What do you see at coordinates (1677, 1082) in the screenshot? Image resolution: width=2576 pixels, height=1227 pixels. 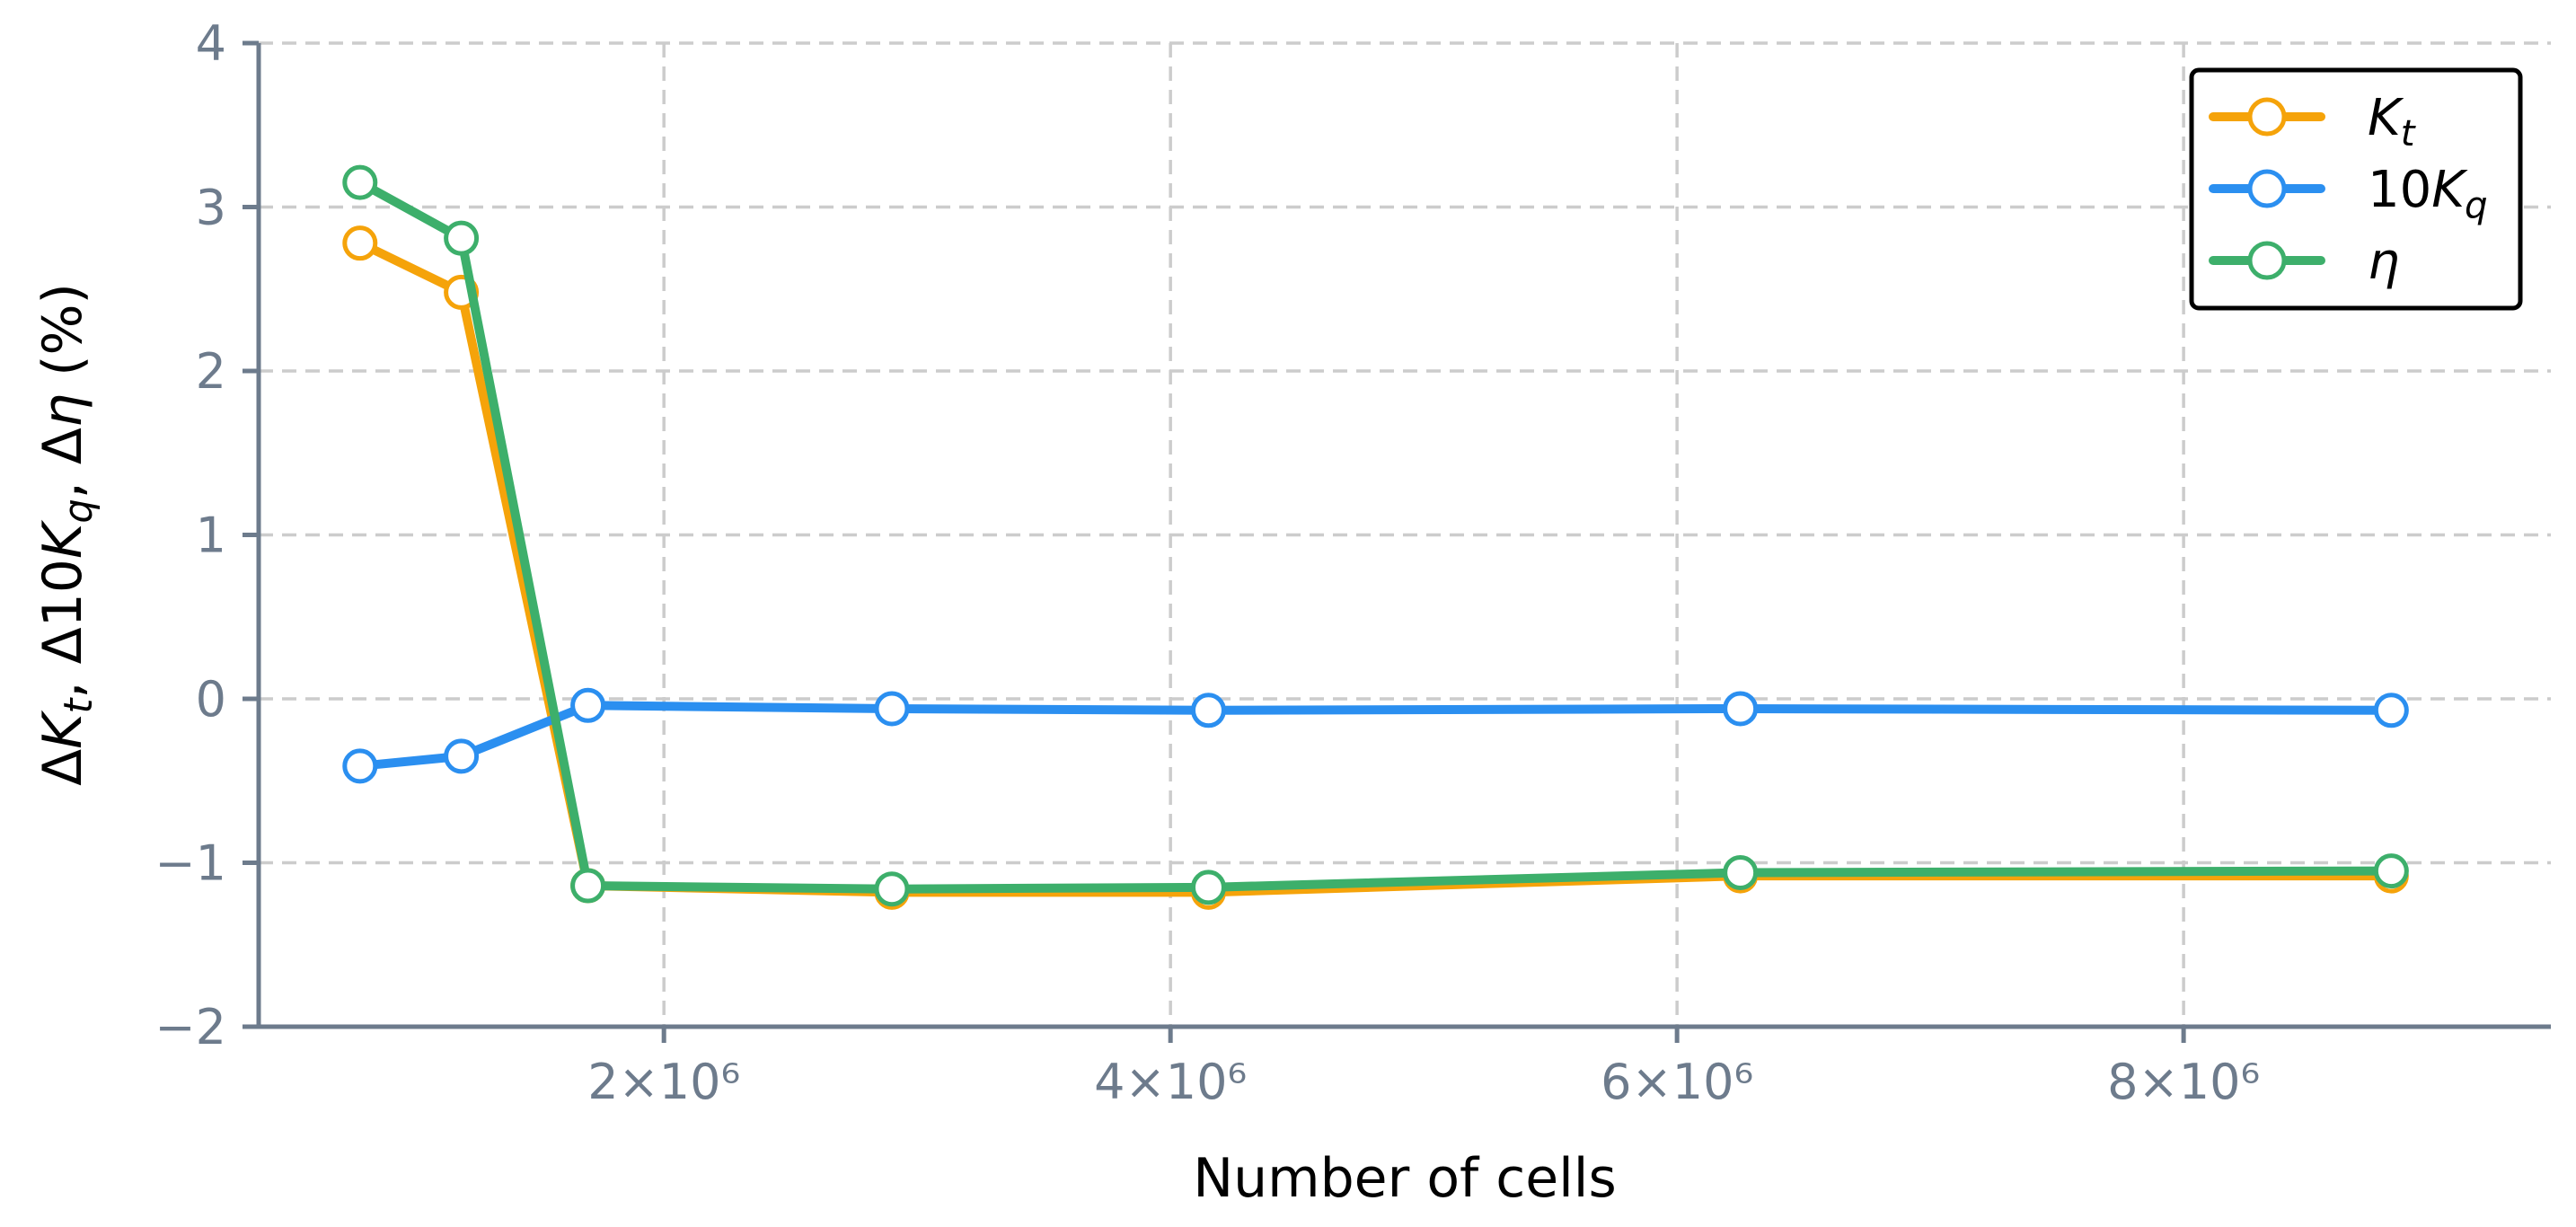 I see `x-tick-label: 6×10⁶` at bounding box center [1677, 1082].